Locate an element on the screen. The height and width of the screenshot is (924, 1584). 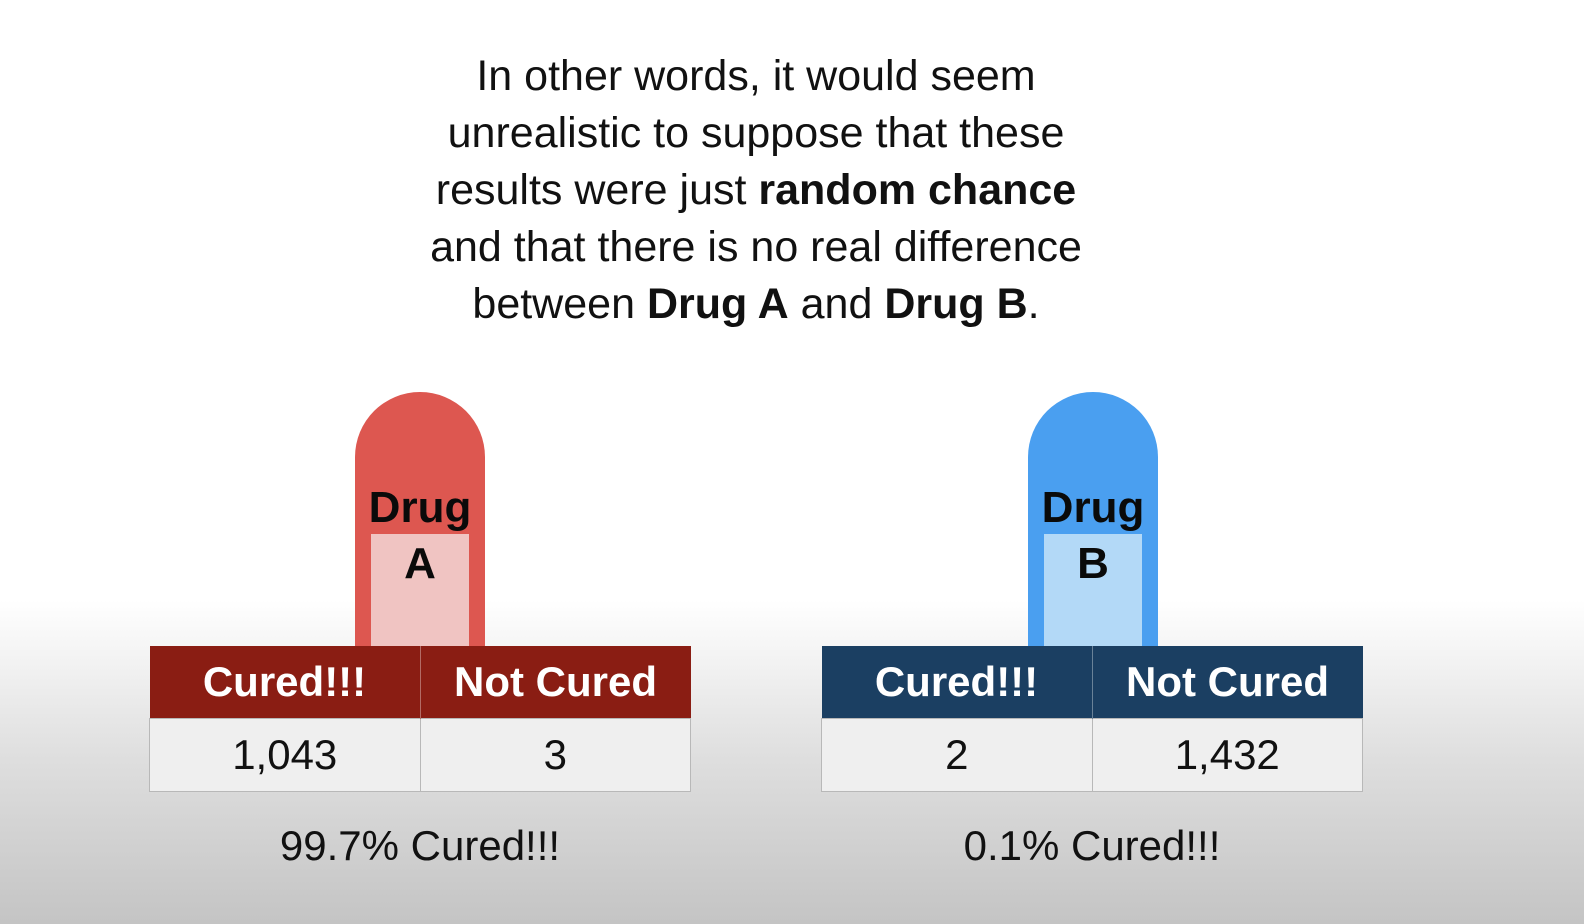
drug-a-cured-count: 1,043 is located at coordinates (285, 755).